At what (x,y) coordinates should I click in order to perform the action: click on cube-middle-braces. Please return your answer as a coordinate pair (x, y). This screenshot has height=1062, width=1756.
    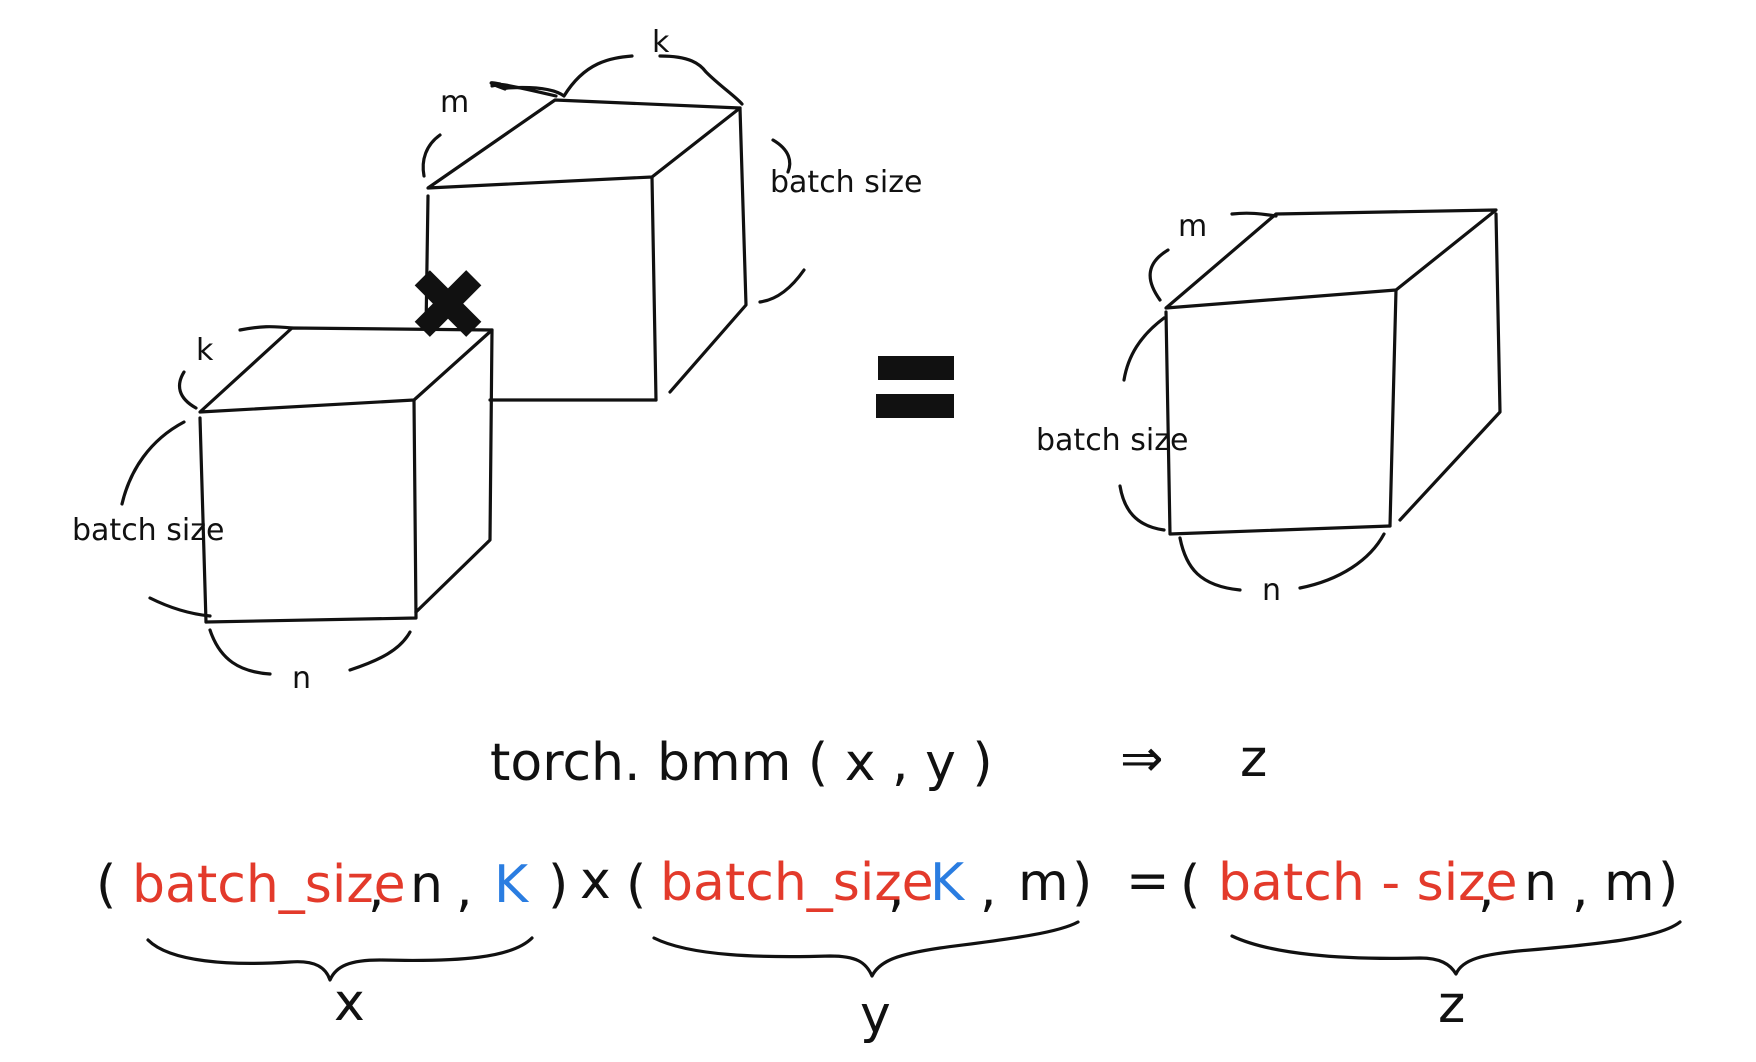
    Looking at the image, I should click on (613, 179).